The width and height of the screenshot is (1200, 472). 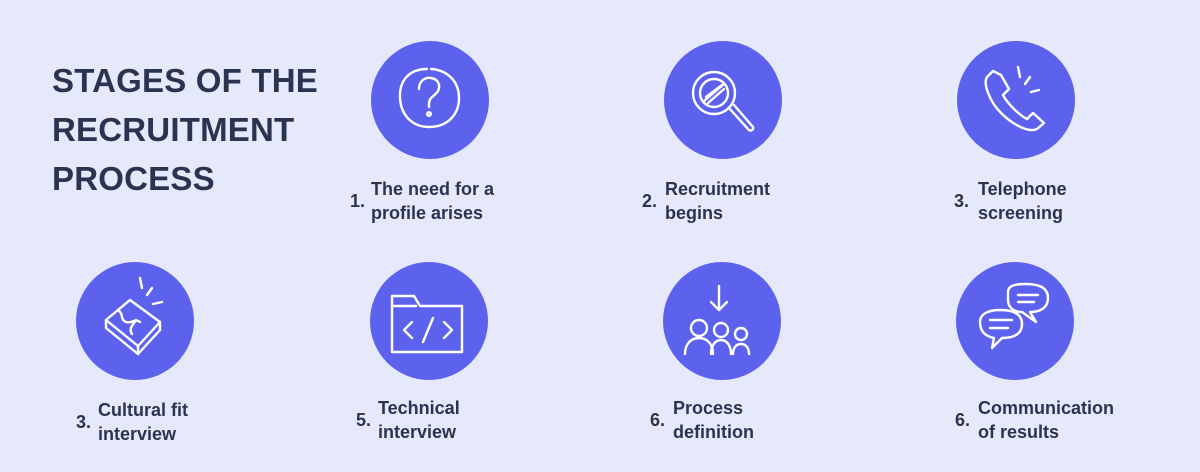 What do you see at coordinates (650, 201) in the screenshot?
I see `stage-2-number: 2.` at bounding box center [650, 201].